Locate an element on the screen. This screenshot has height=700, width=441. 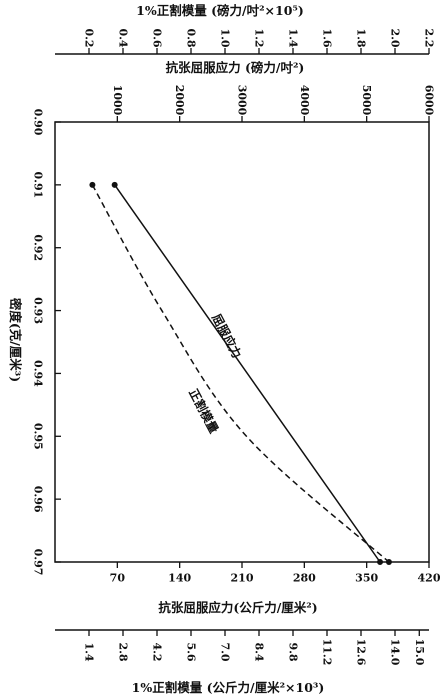
tick-label: 12.6 is located at coordinates (361, 652).